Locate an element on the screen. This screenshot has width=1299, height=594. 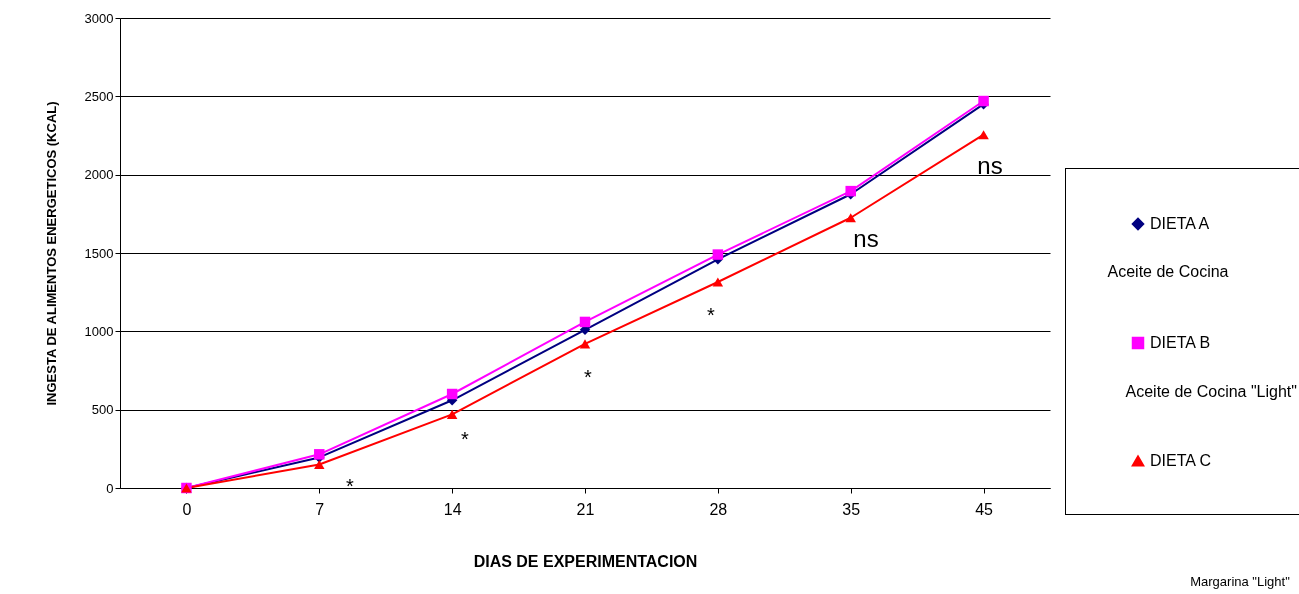
x-tick-label: 21 is located at coordinates (585, 509).